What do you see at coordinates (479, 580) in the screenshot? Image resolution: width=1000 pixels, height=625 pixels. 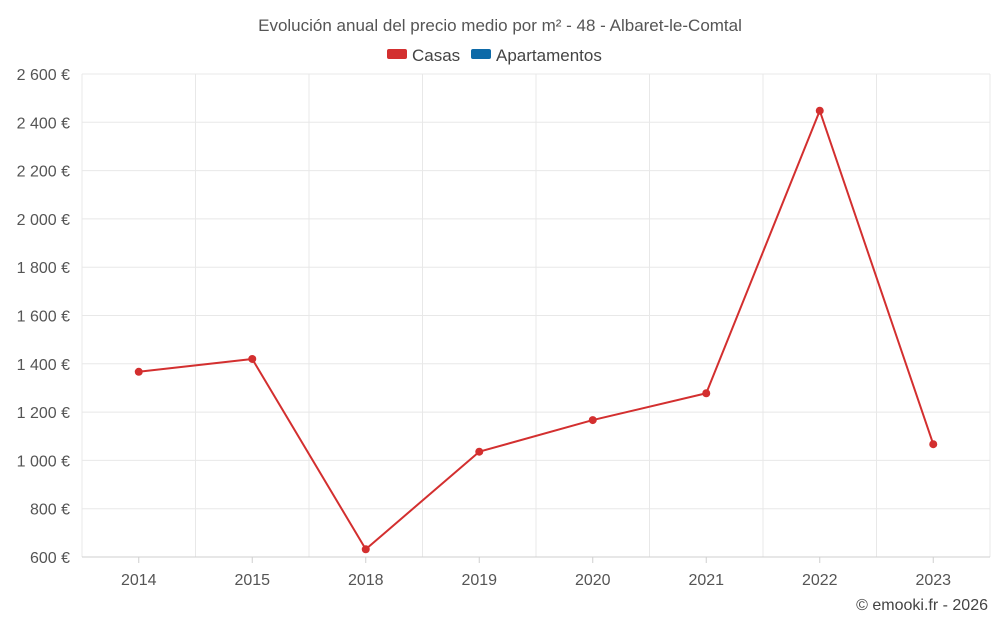 I see `x-tick-label: 2019` at bounding box center [479, 580].